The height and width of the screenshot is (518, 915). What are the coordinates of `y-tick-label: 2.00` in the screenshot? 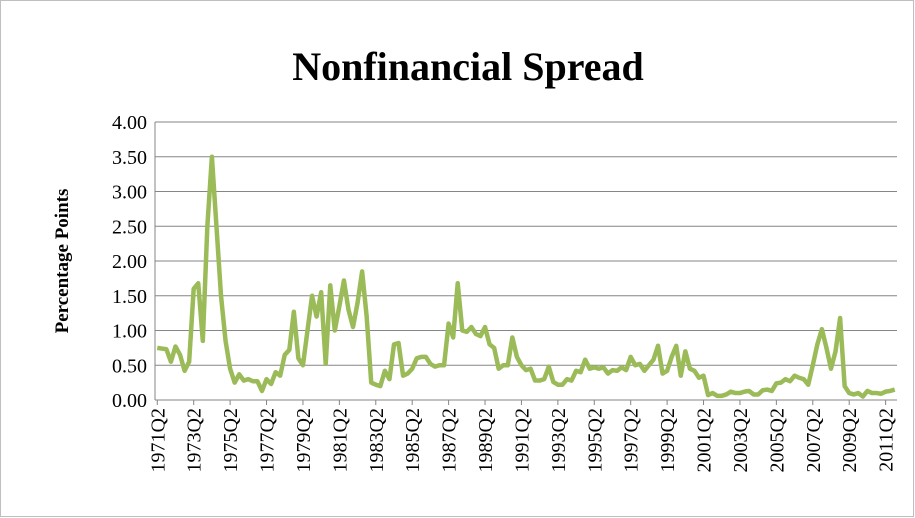 It's located at (129, 262).